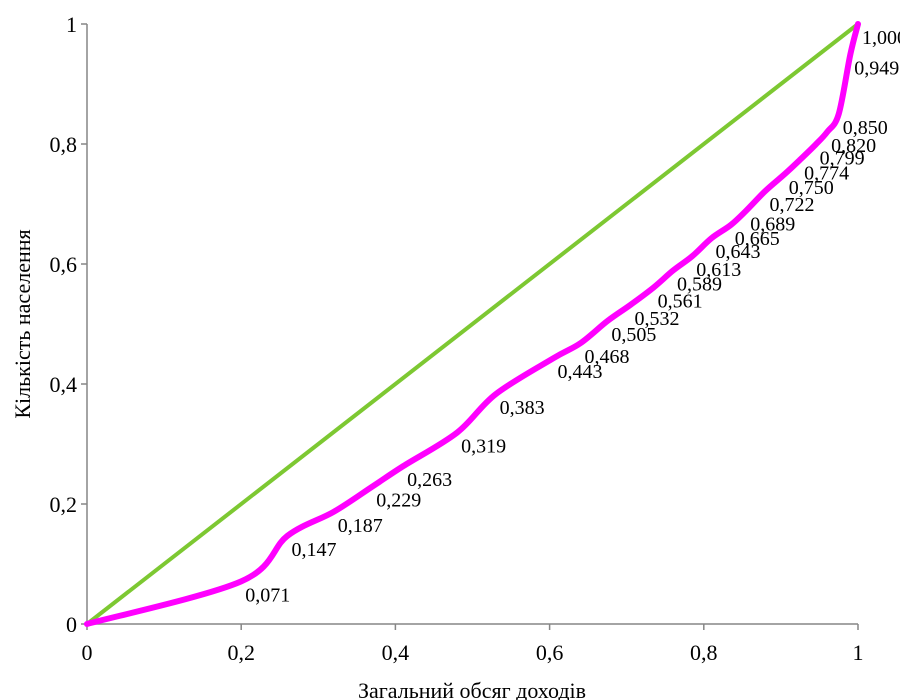 Image resolution: width=900 pixels, height=700 pixels. I want to click on y-axis-title: Кількість населення, so click(22, 323).